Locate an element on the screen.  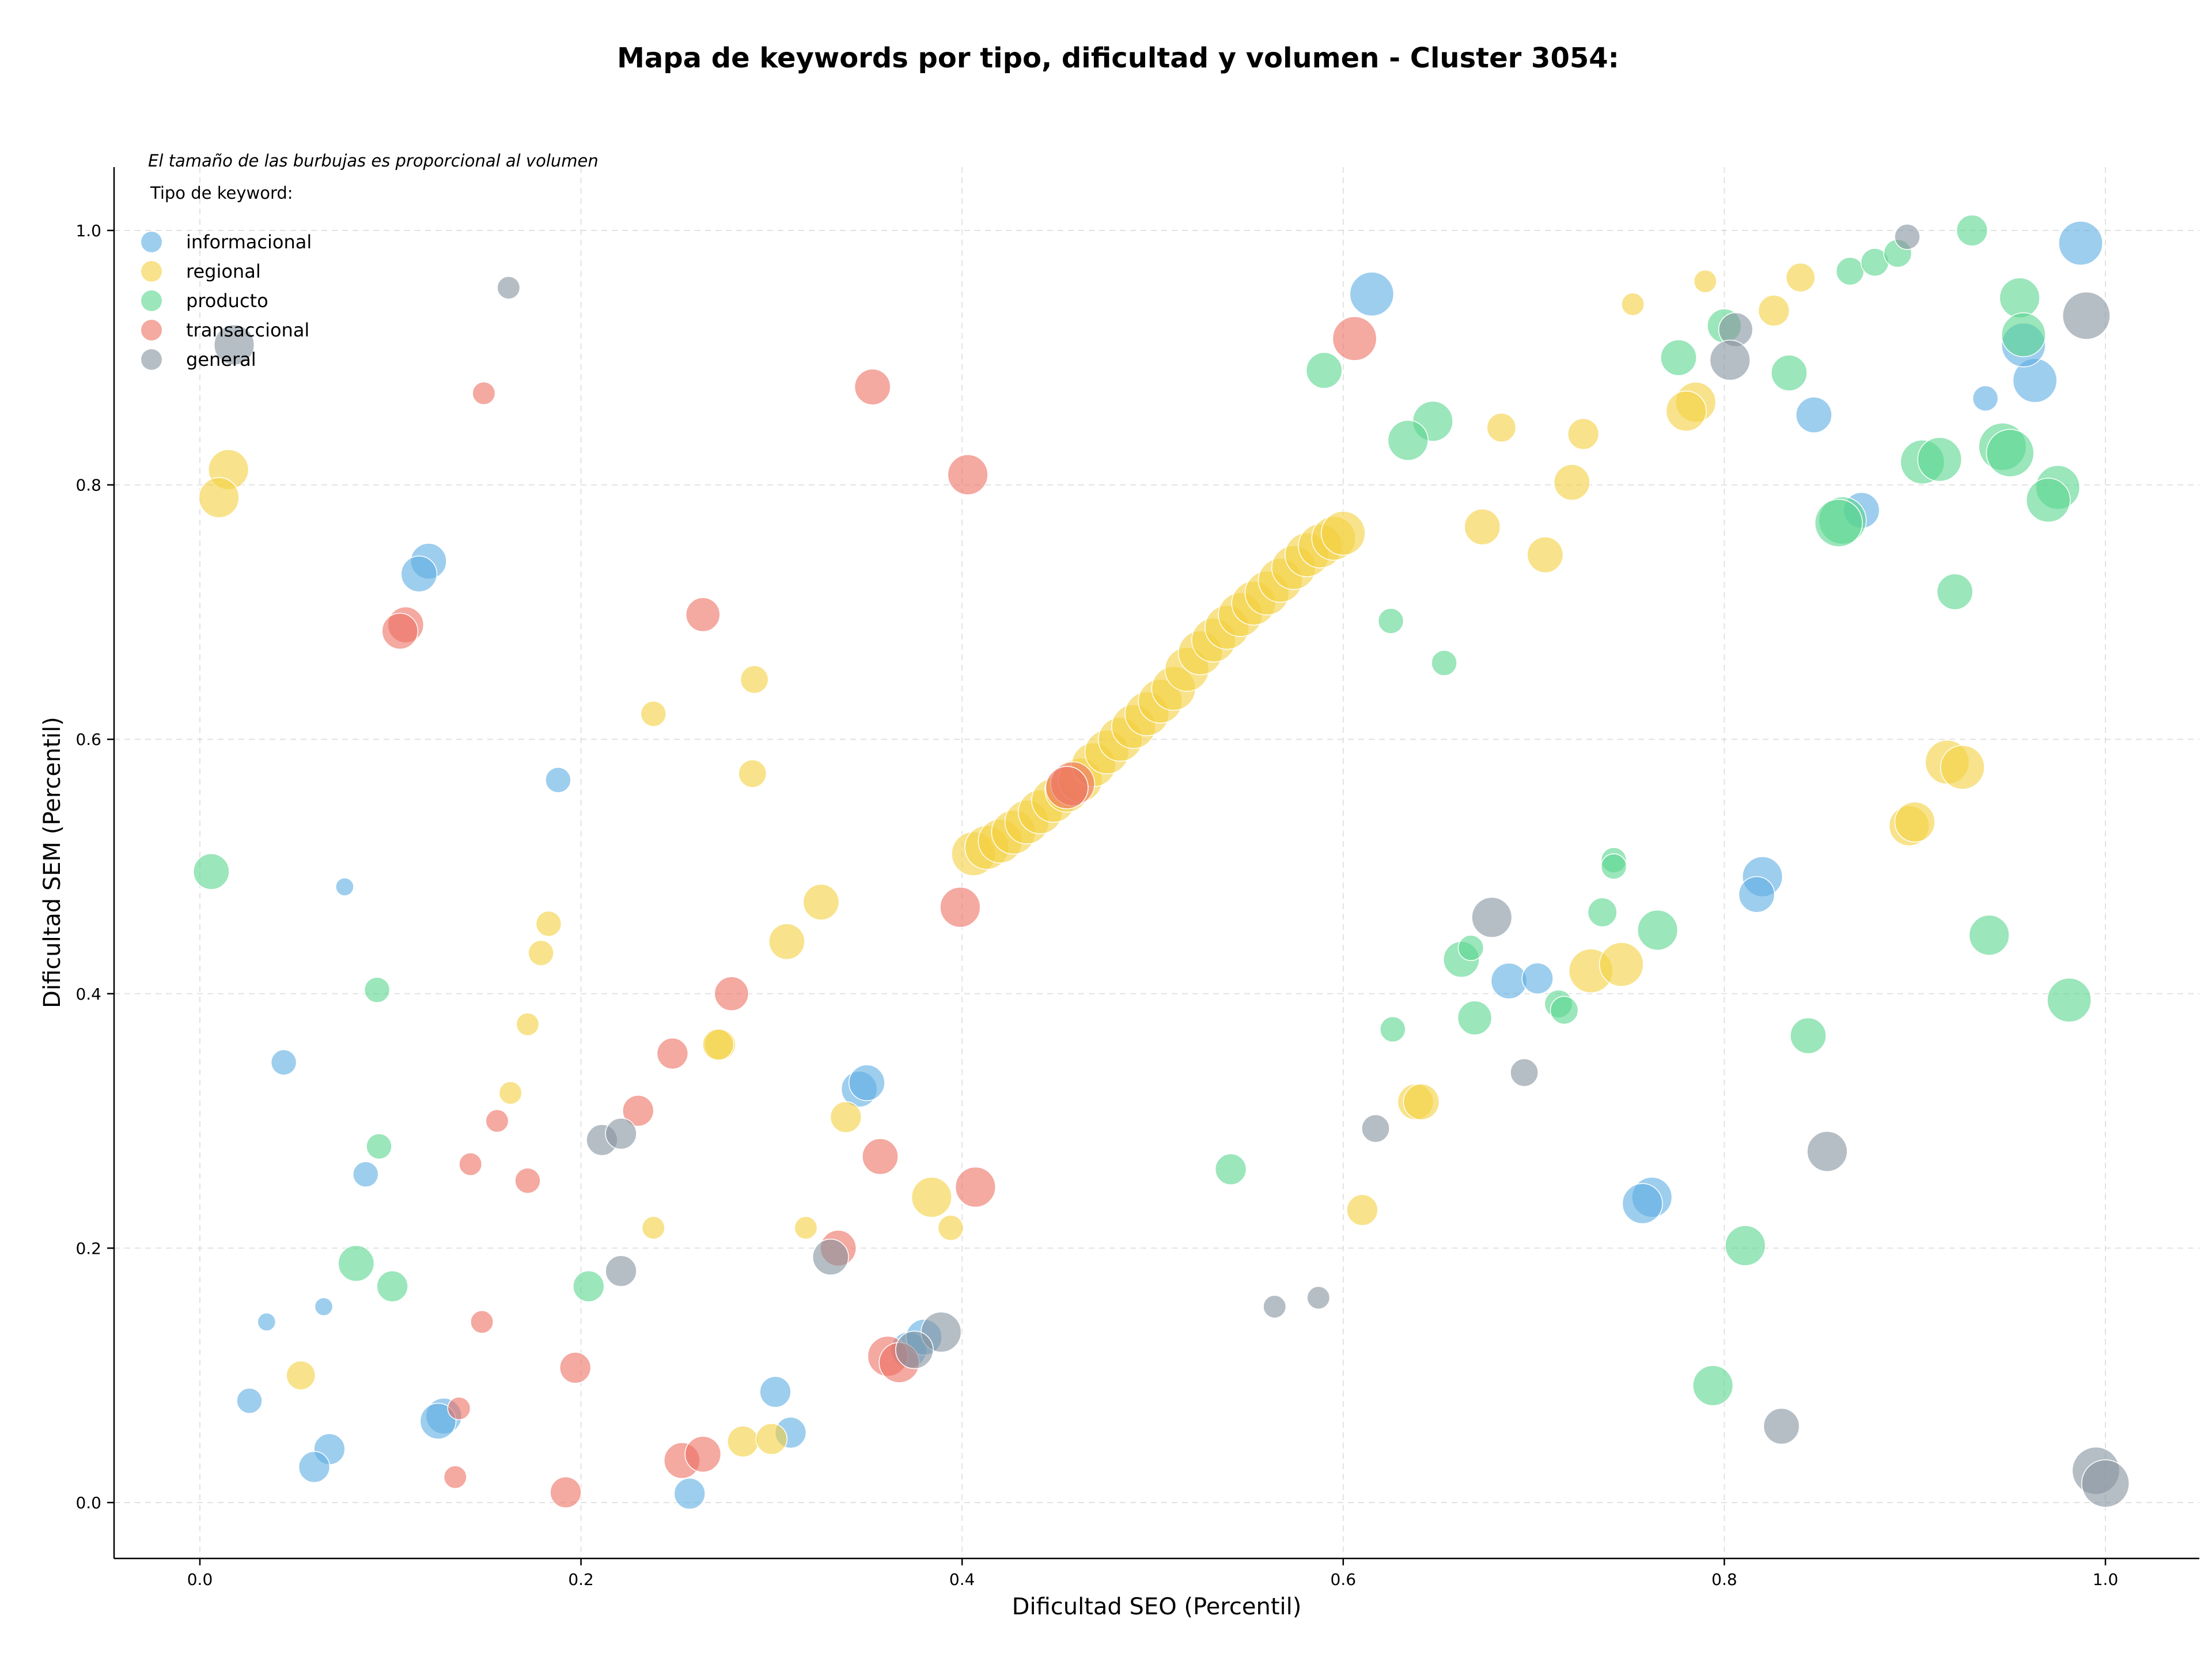
y-tick-label: 0.6 is located at coordinates (88, 739).